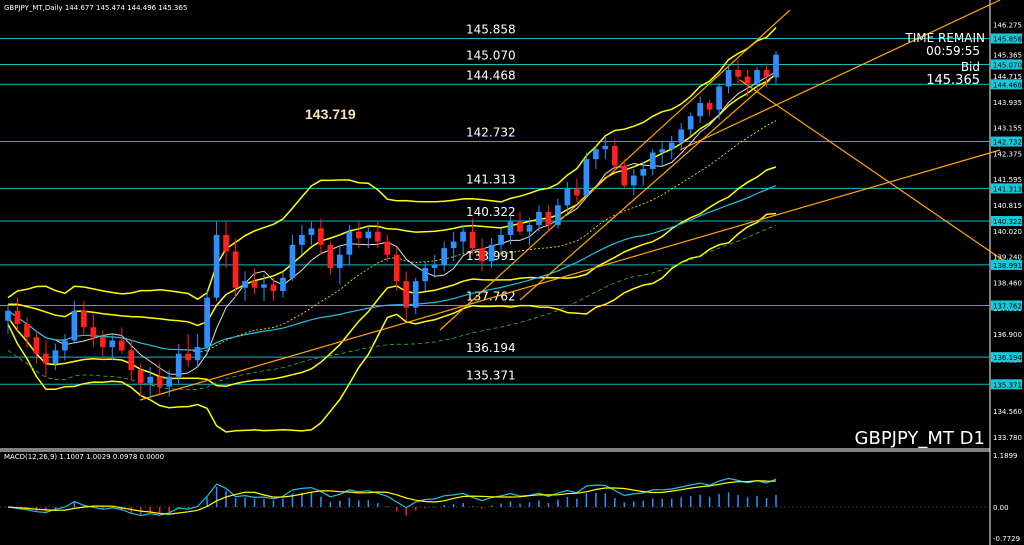  I want to click on level-axis-label: 136.194, so click(1007, 358).